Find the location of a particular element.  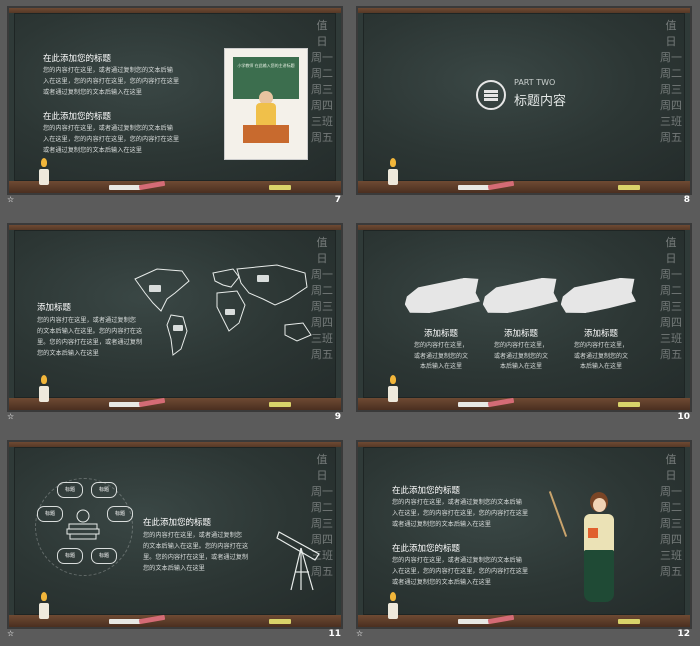

body-line: 或者通过复制您的文 is located at coordinates (440, 356).